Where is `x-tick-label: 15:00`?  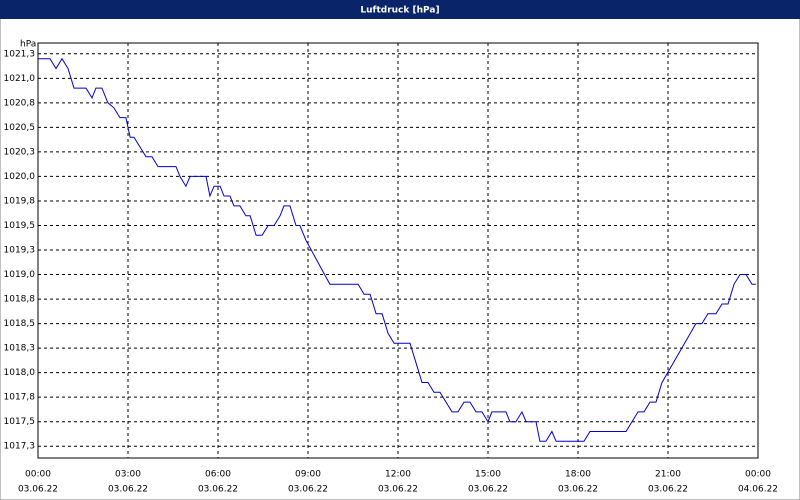
x-tick-label: 15:00 is located at coordinates (488, 475).